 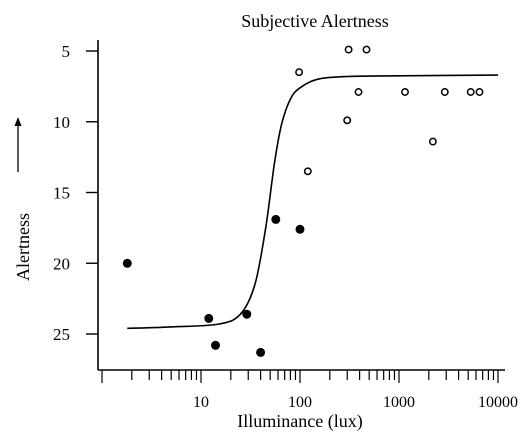 What do you see at coordinates (299, 421) in the screenshot?
I see `x-axis-label: Illuminance (lux)` at bounding box center [299, 421].